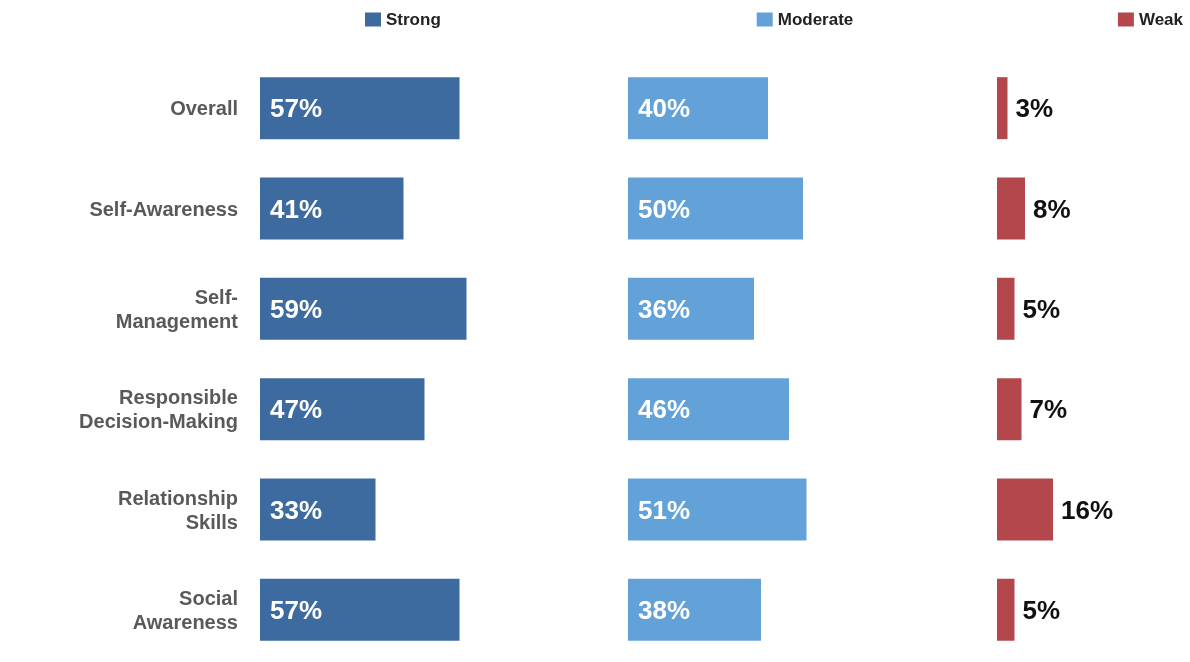 The width and height of the screenshot is (1190, 662). Describe the element at coordinates (296, 409) in the screenshot. I see `data-label: 47%` at that location.